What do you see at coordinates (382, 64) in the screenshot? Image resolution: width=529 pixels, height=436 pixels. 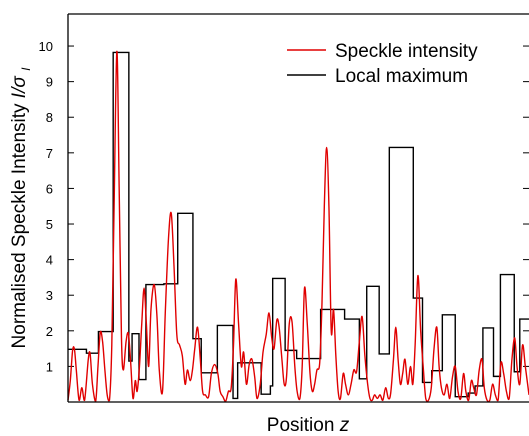 I see `legend: Speckle intensity Local maximum` at bounding box center [382, 64].